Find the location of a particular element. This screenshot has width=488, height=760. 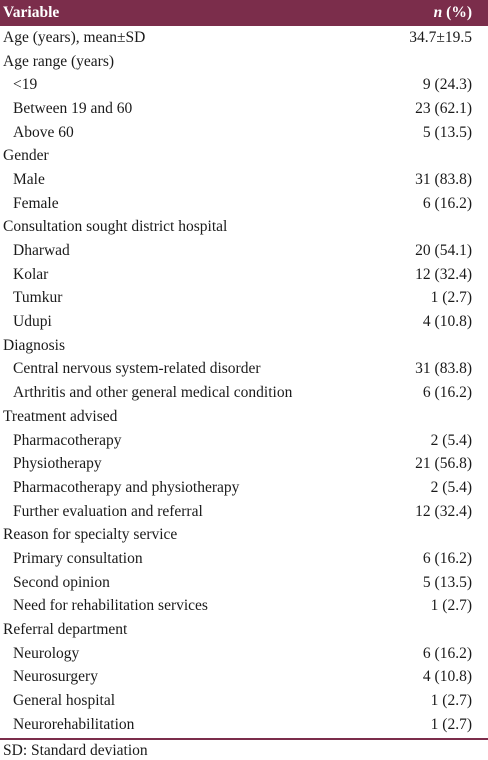

row-label: Reason for specialty service is located at coordinates (90, 535).